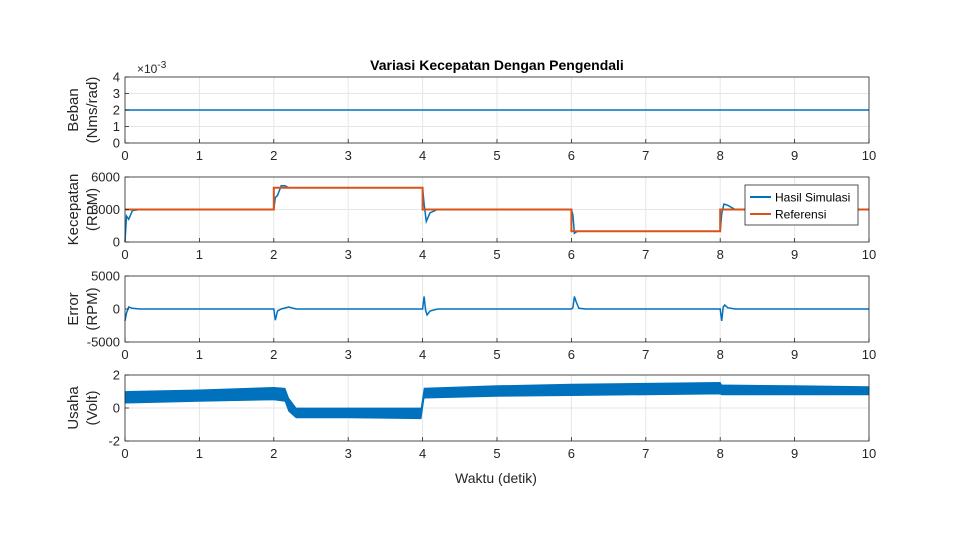 The height and width of the screenshot is (545, 960). I want to click on x-axis-label: Waktu (detik), so click(496, 478).